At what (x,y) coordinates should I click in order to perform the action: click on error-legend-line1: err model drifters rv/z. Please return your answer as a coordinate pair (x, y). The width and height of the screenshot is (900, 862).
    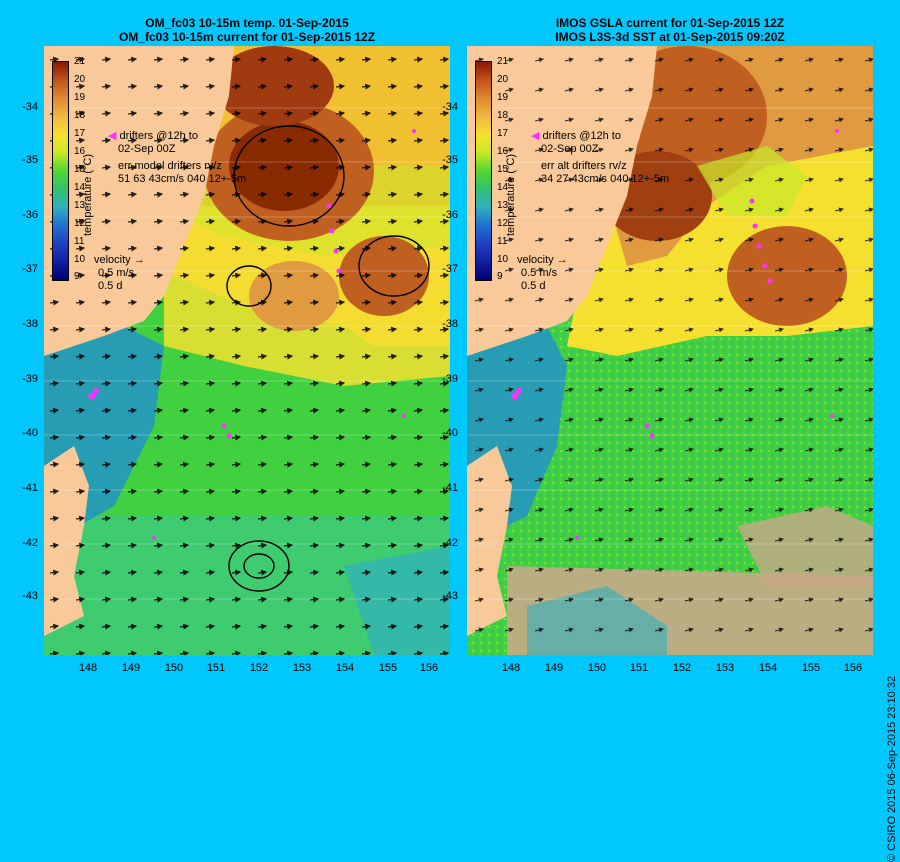
    Looking at the image, I should click on (170, 166).